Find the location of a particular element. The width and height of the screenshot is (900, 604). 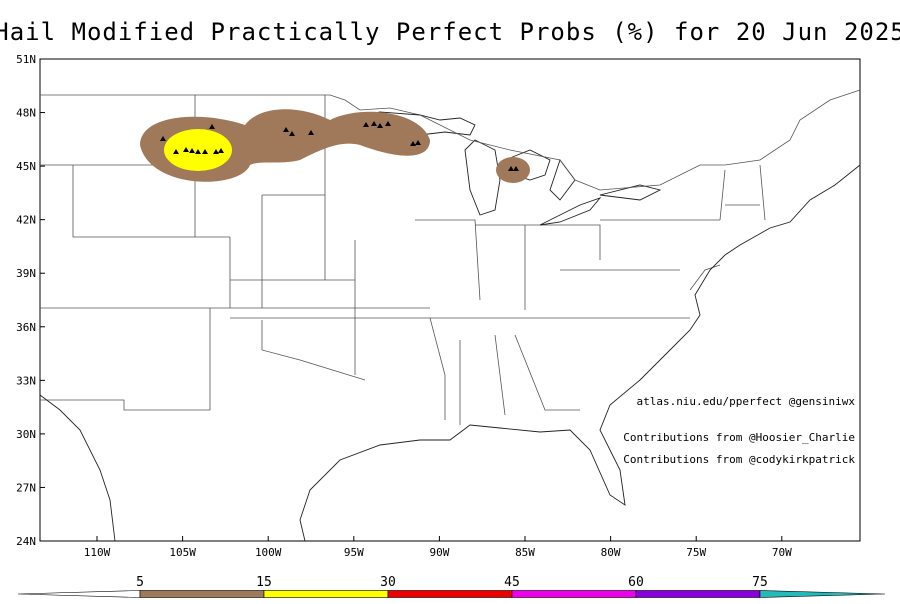

hail-probability is located at coordinates (335, 146).